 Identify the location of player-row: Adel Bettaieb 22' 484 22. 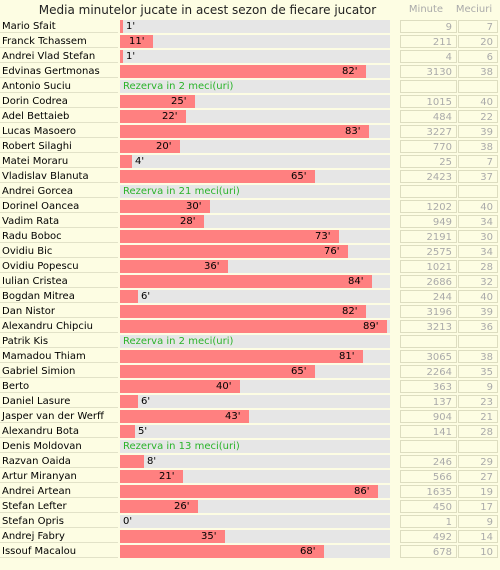
(250, 117).